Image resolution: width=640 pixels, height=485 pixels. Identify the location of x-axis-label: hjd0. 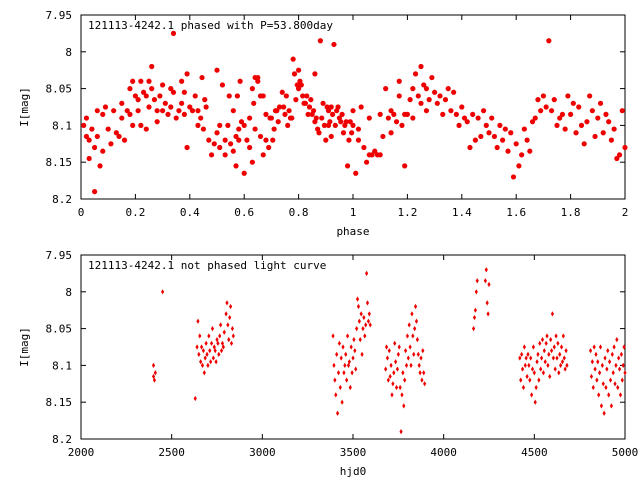
(353, 471).